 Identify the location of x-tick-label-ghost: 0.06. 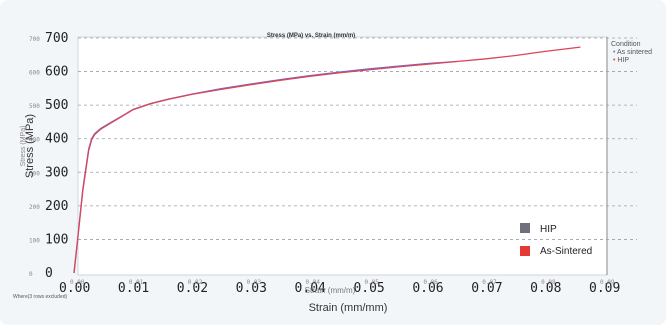
(430, 282).